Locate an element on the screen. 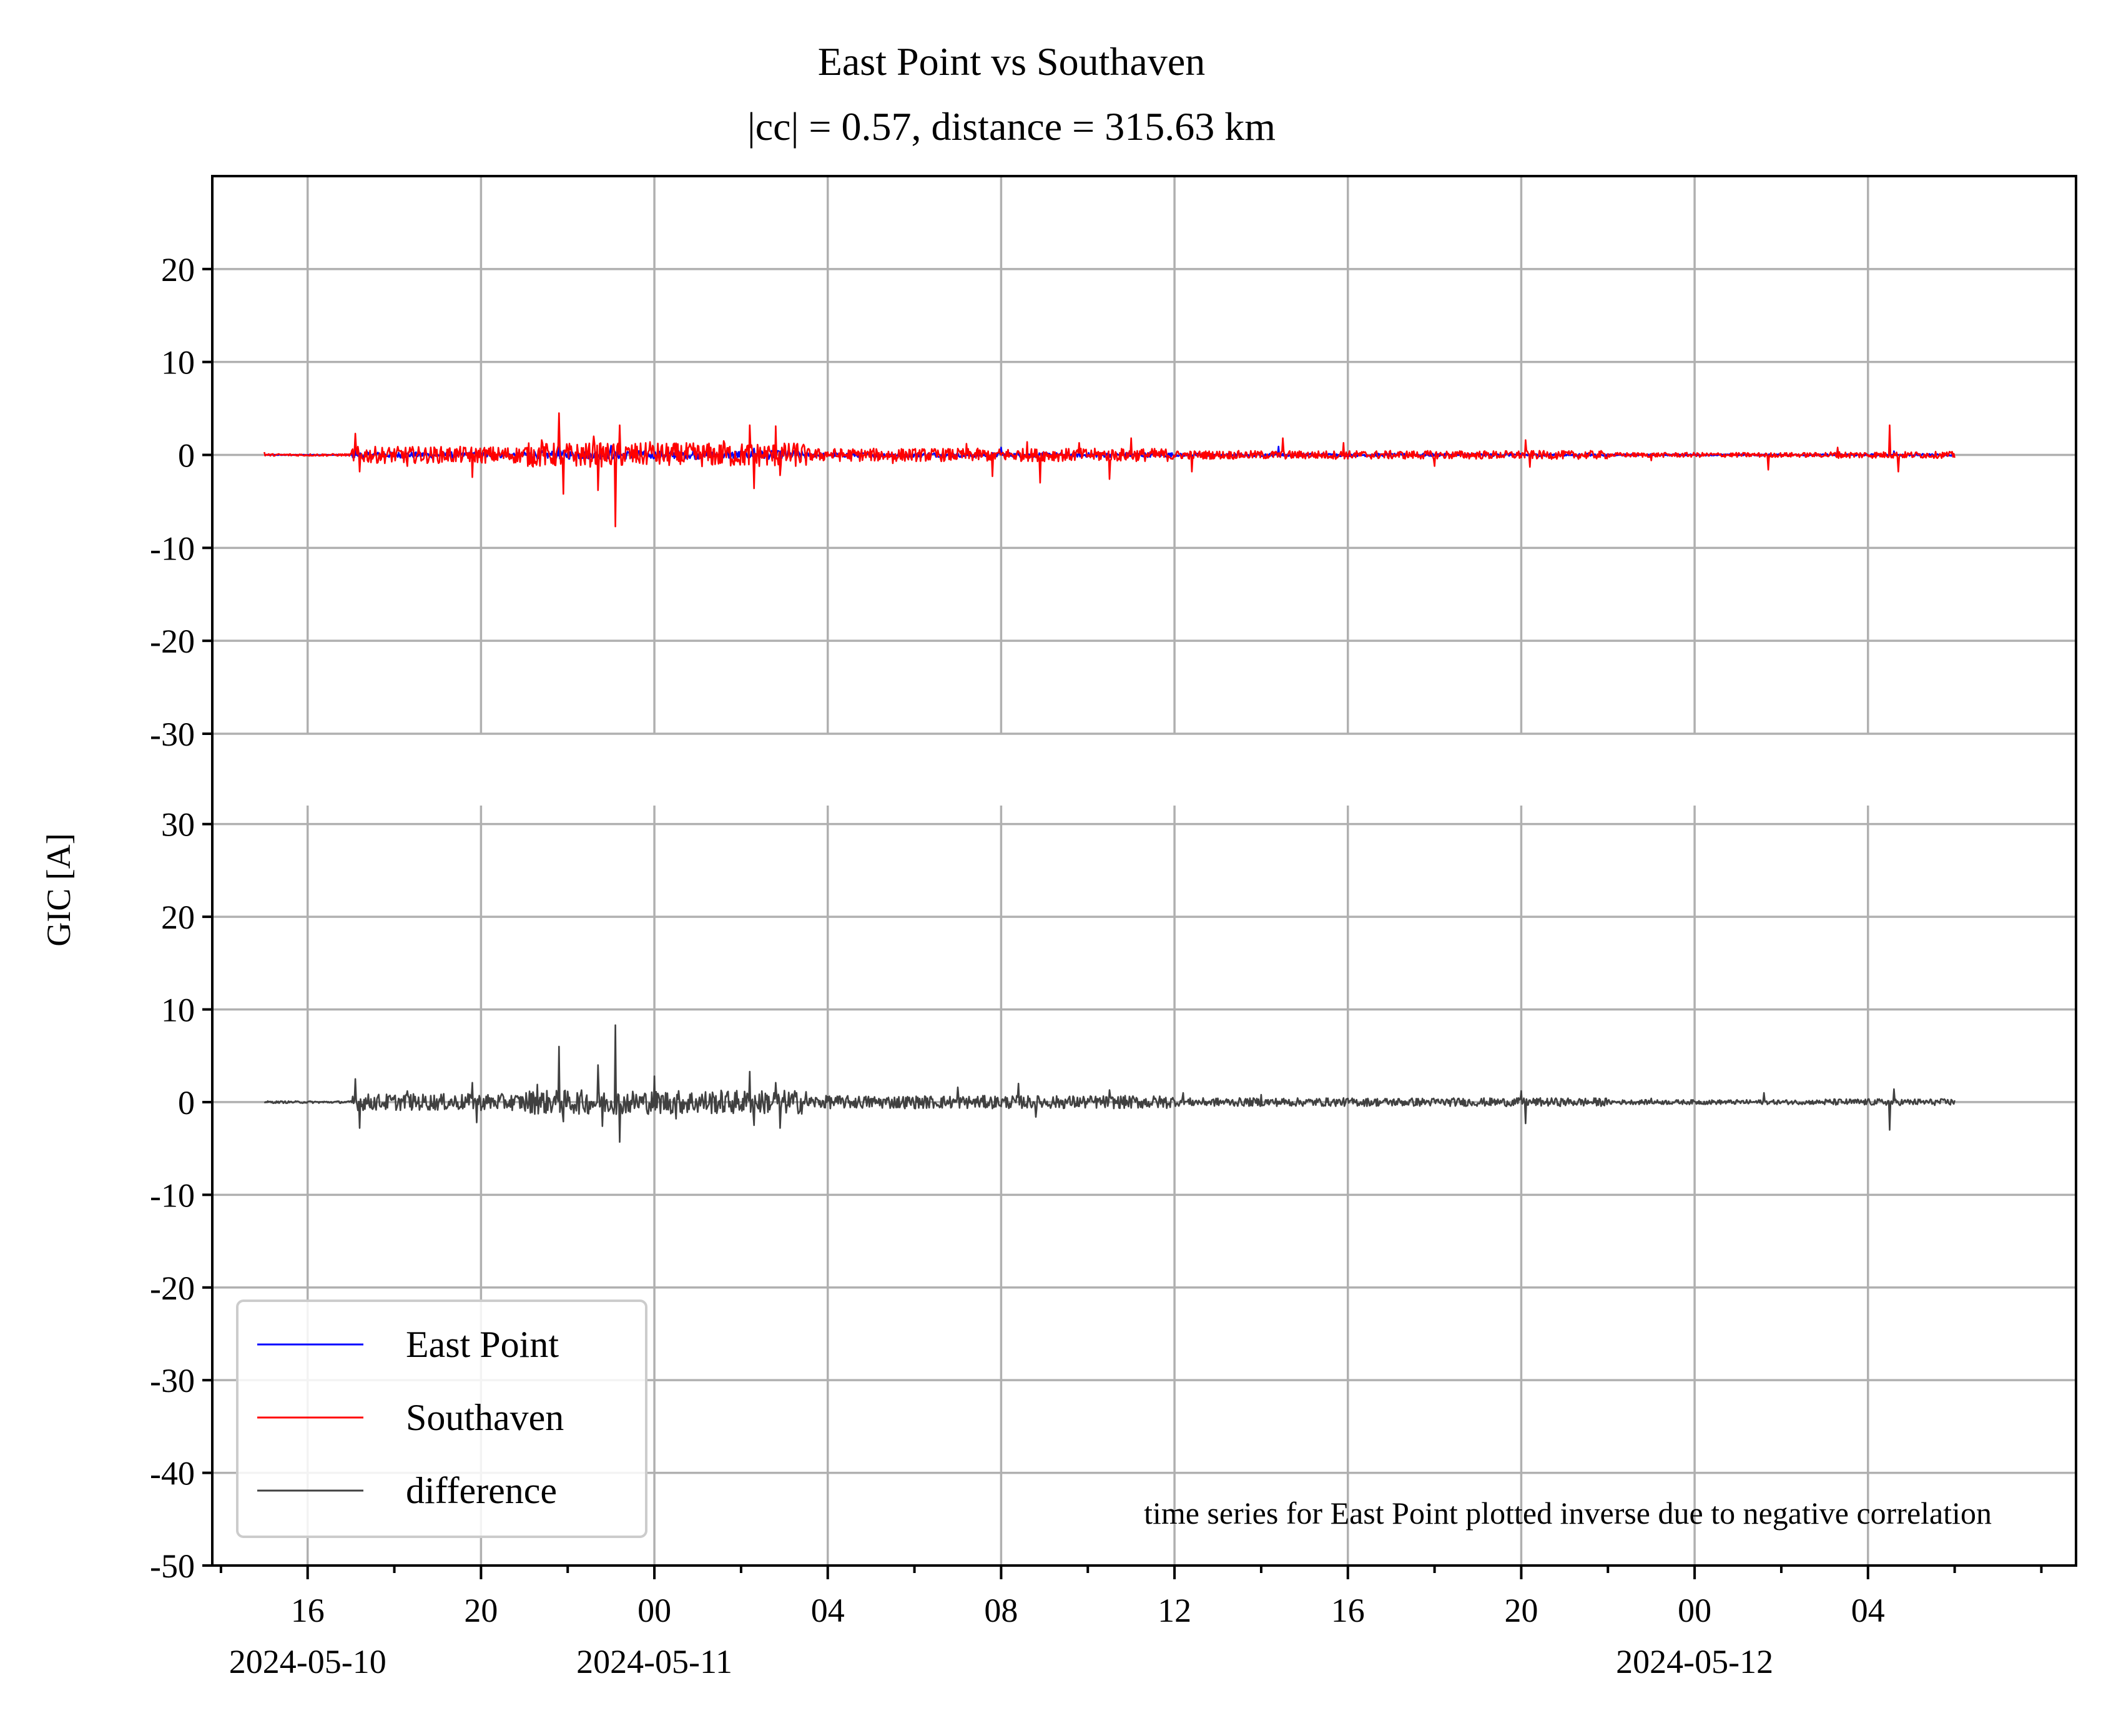 The image size is (2106, 1736). top-ytick-label: -30 is located at coordinates (172, 734).